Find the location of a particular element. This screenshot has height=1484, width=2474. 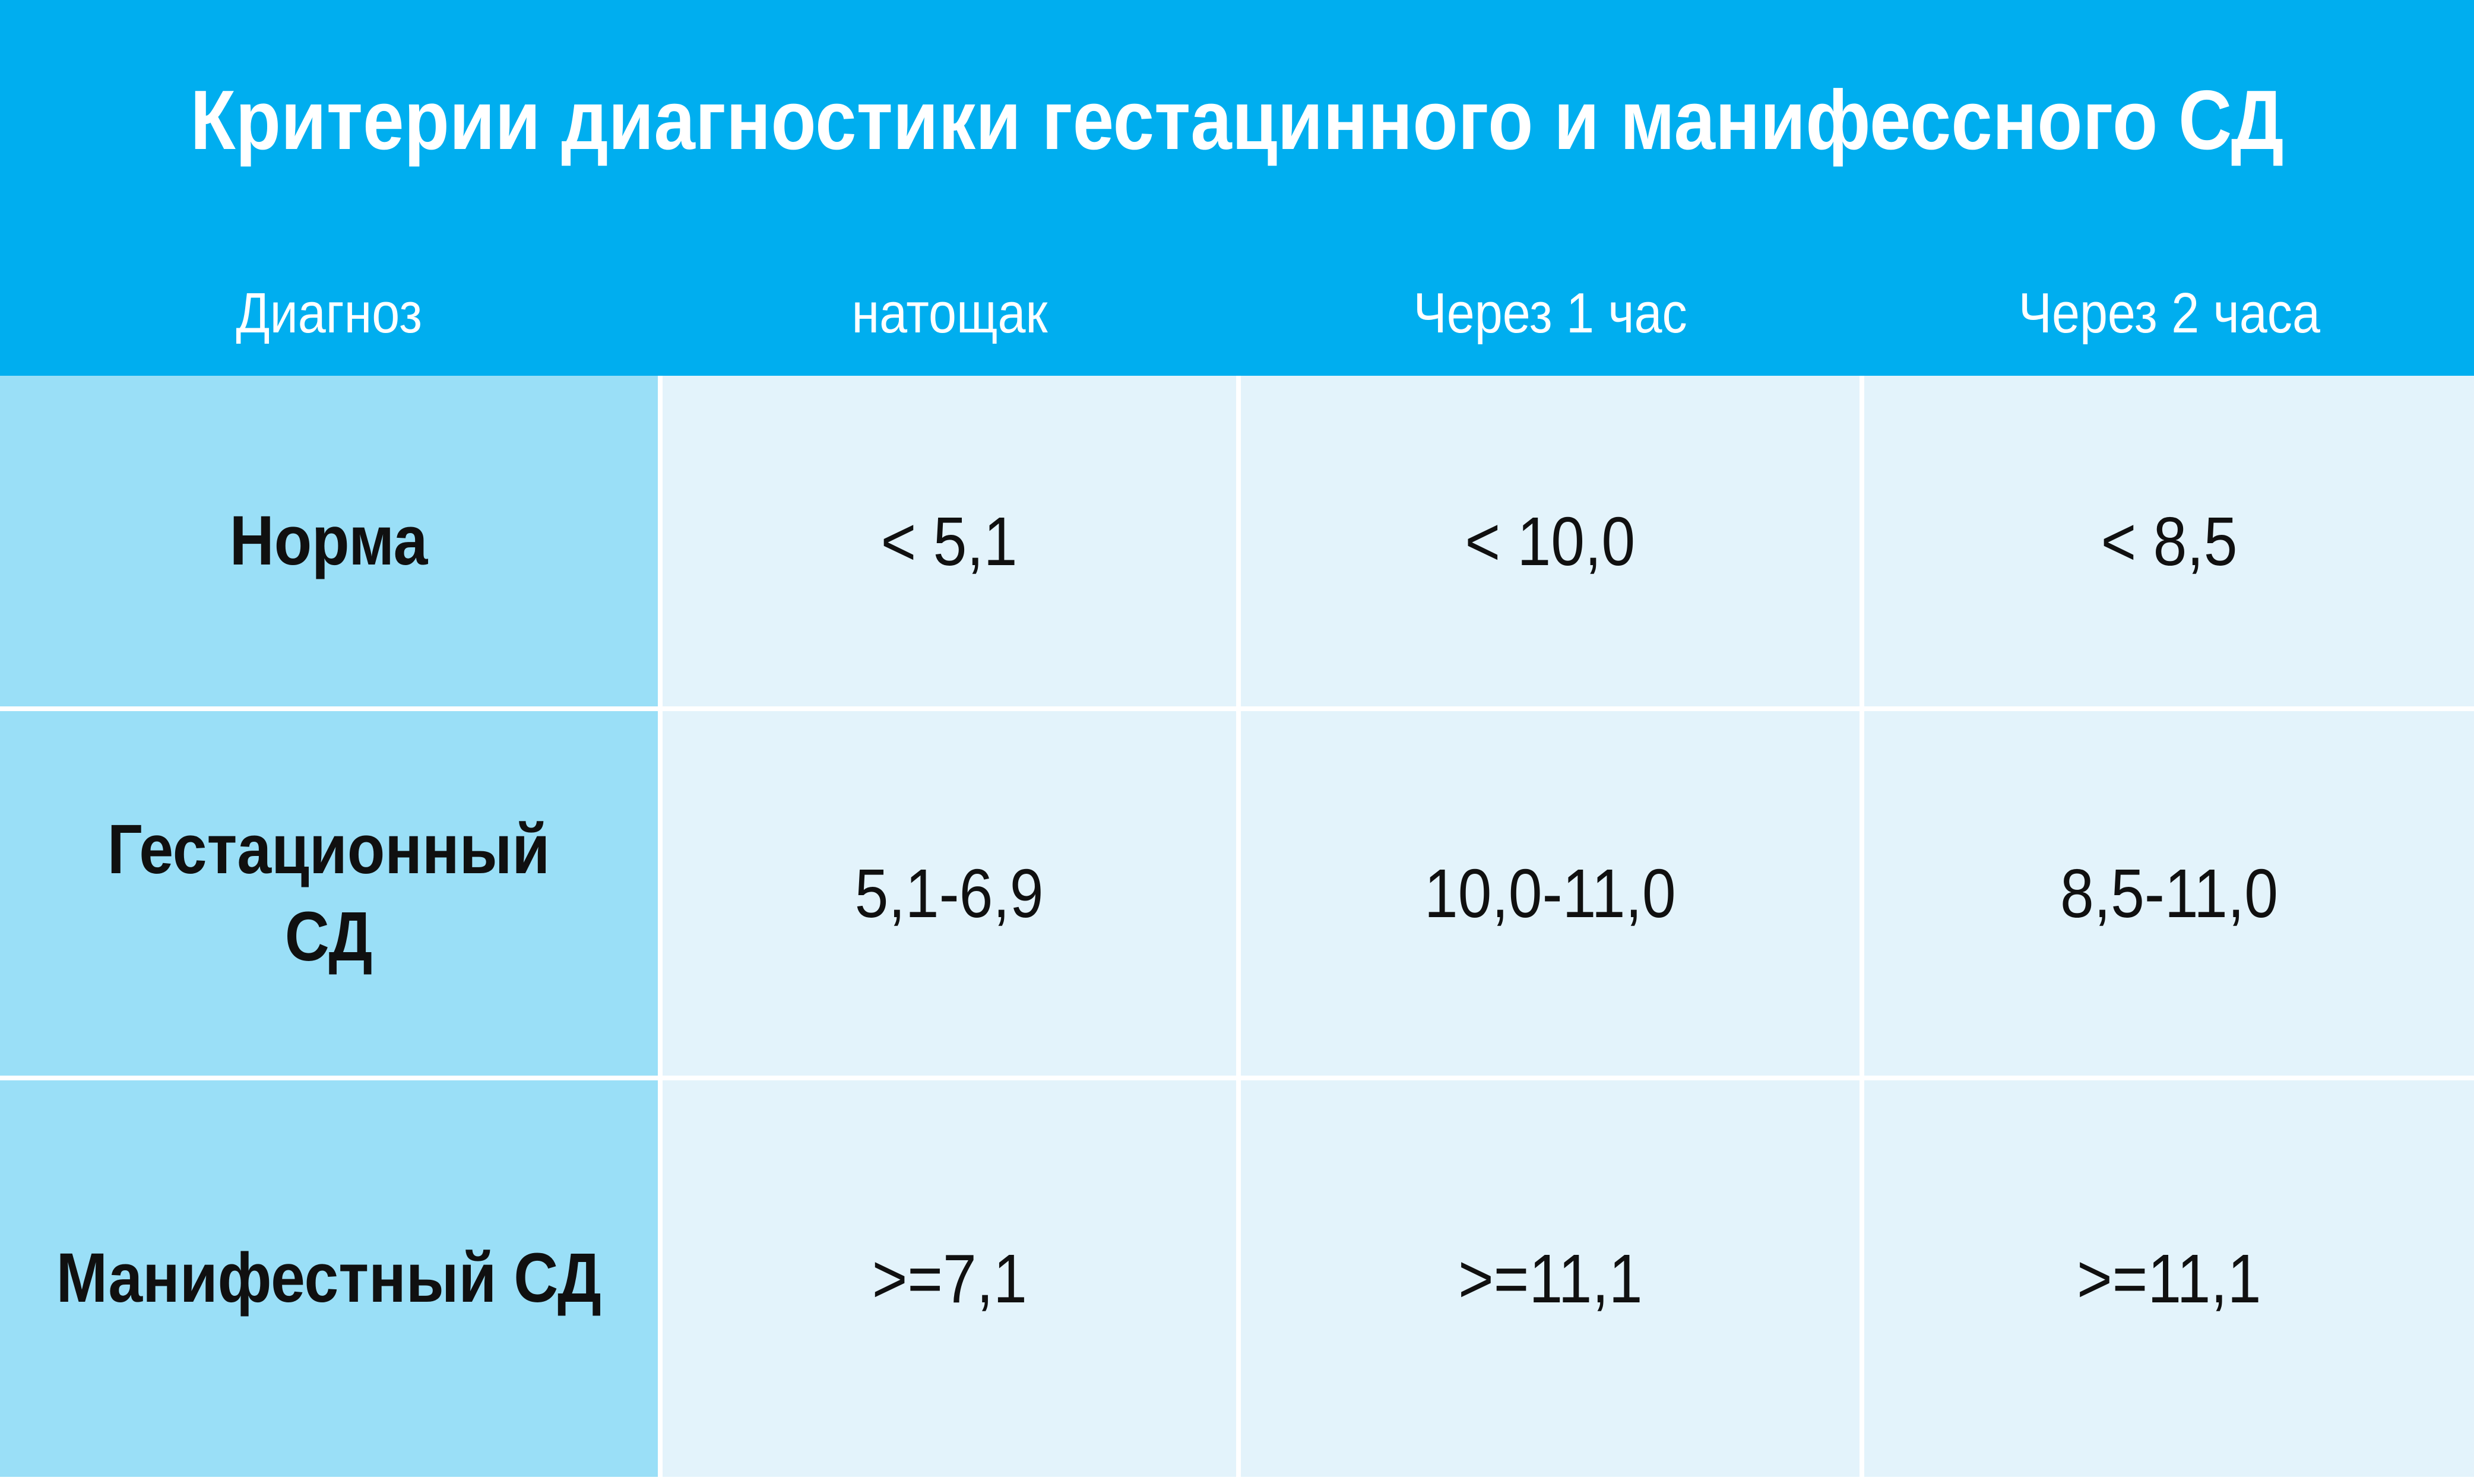

cell-gestational-fasting: 5,1-6,9 is located at coordinates (949, 893).